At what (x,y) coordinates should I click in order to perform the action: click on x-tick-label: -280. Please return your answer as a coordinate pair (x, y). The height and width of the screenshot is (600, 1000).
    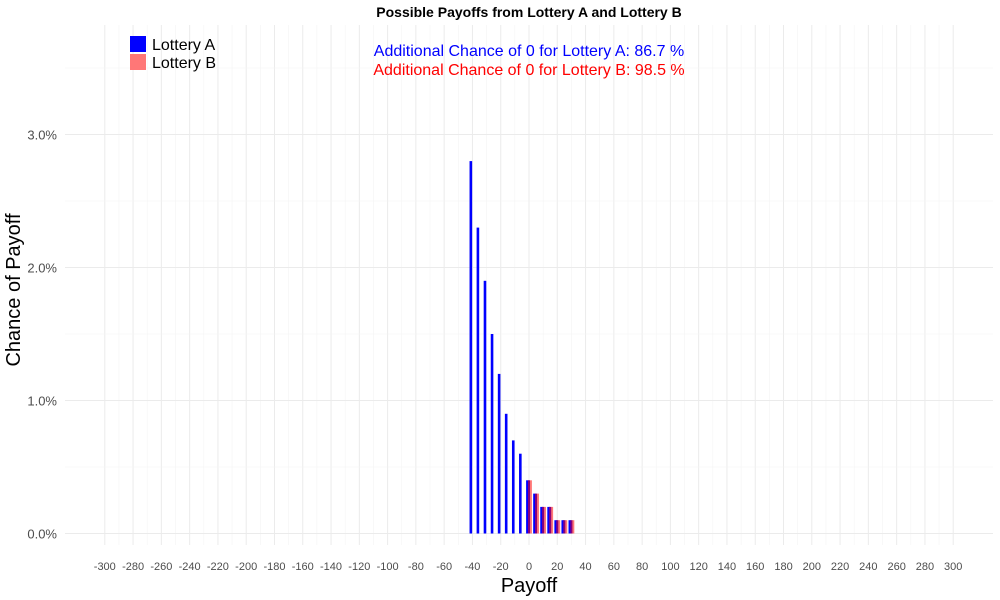
    Looking at the image, I should click on (133, 567).